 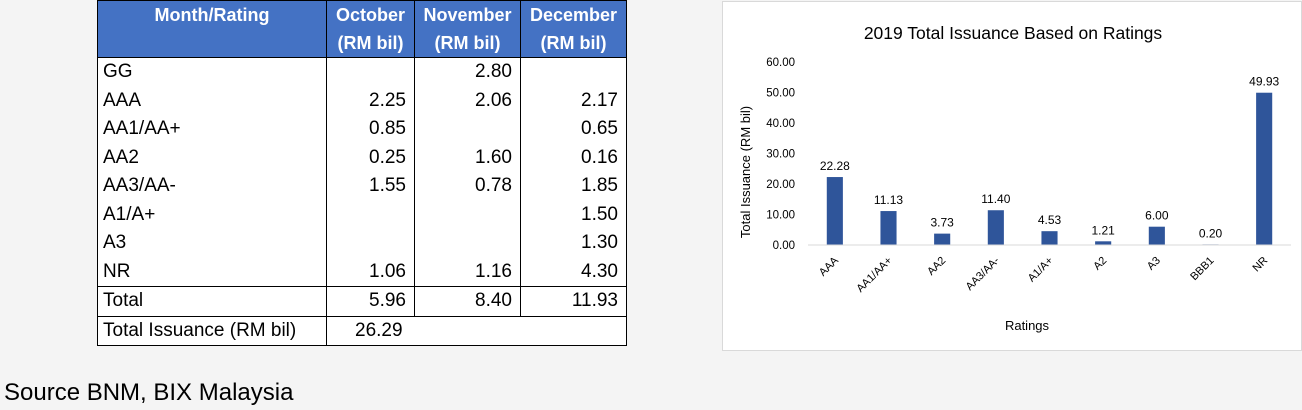 What do you see at coordinates (573, 129) in the screenshot?
I see `cell-december: 0.65` at bounding box center [573, 129].